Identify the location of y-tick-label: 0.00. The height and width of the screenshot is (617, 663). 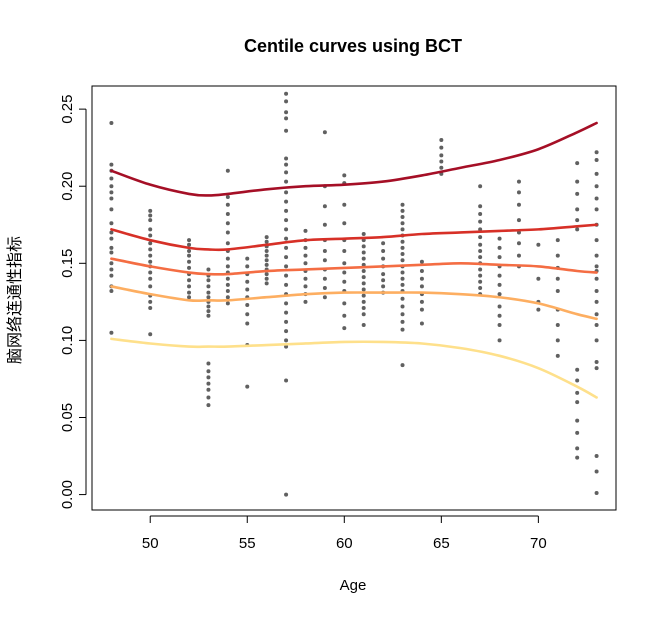
(67, 494).